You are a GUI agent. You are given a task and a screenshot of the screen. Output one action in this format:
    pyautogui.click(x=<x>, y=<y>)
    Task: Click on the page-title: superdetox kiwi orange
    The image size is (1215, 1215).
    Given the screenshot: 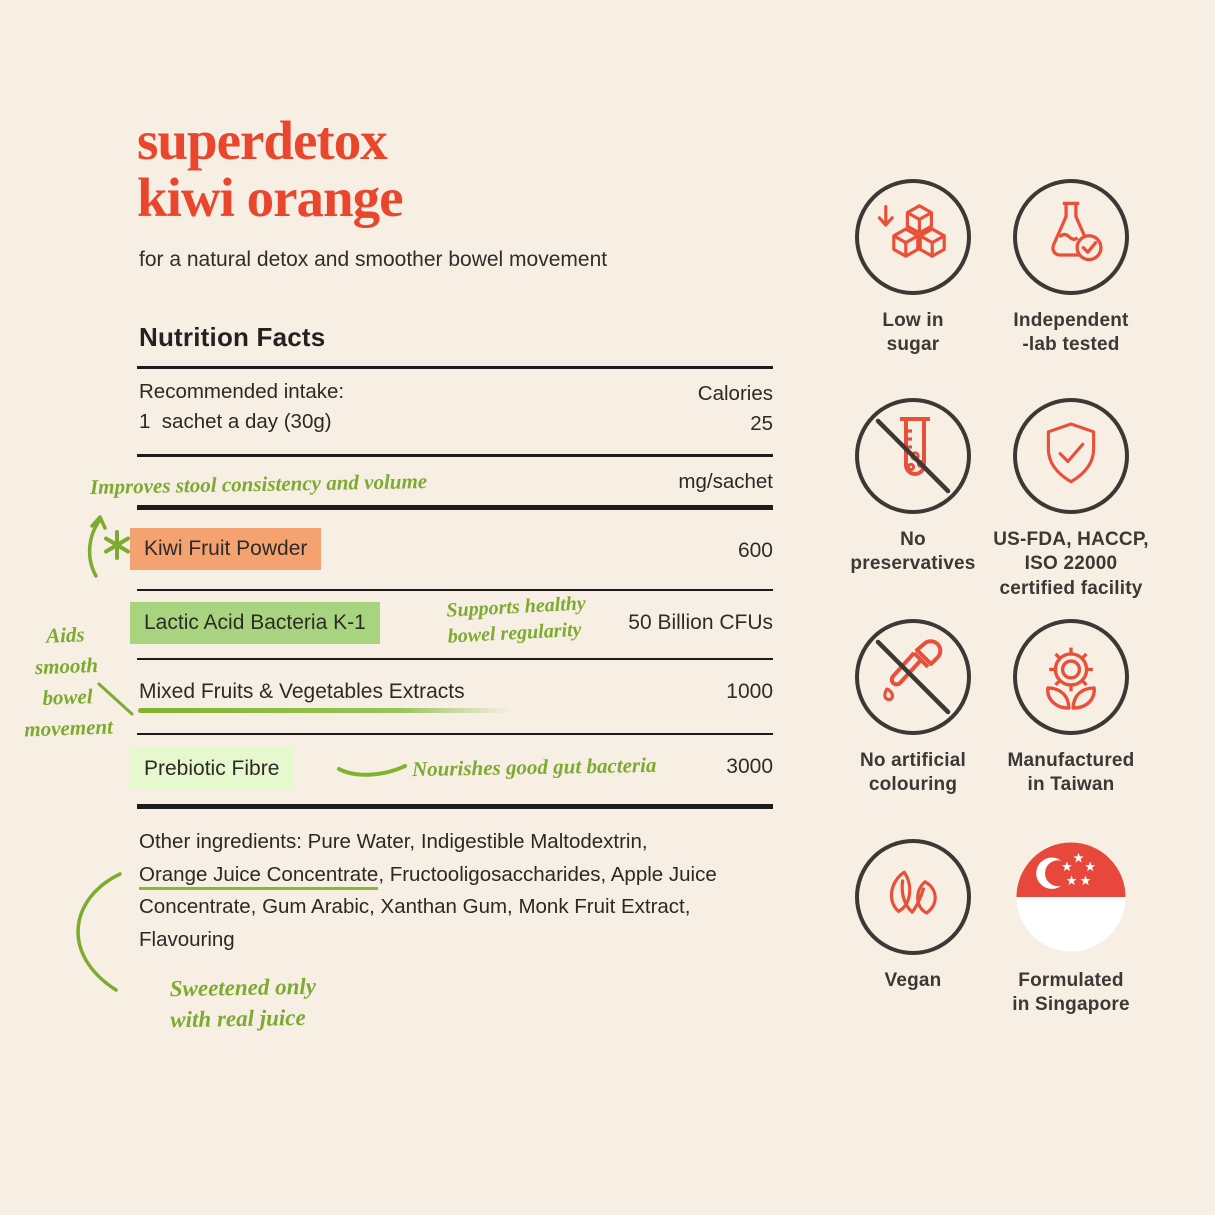 What is the action you would take?
    pyautogui.click(x=270, y=169)
    